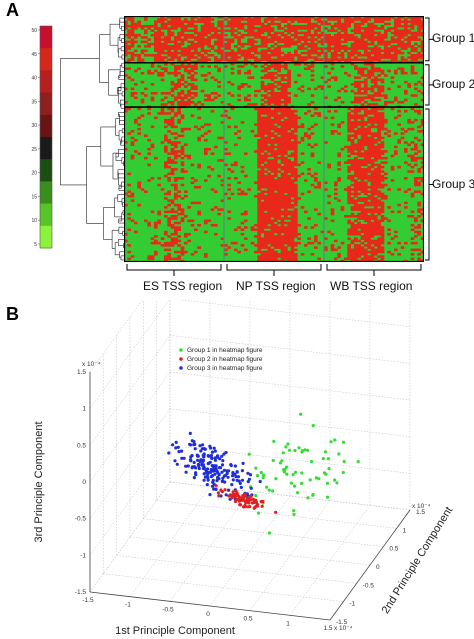  I want to click on z-tick-label: -1.5, so click(81, 592).